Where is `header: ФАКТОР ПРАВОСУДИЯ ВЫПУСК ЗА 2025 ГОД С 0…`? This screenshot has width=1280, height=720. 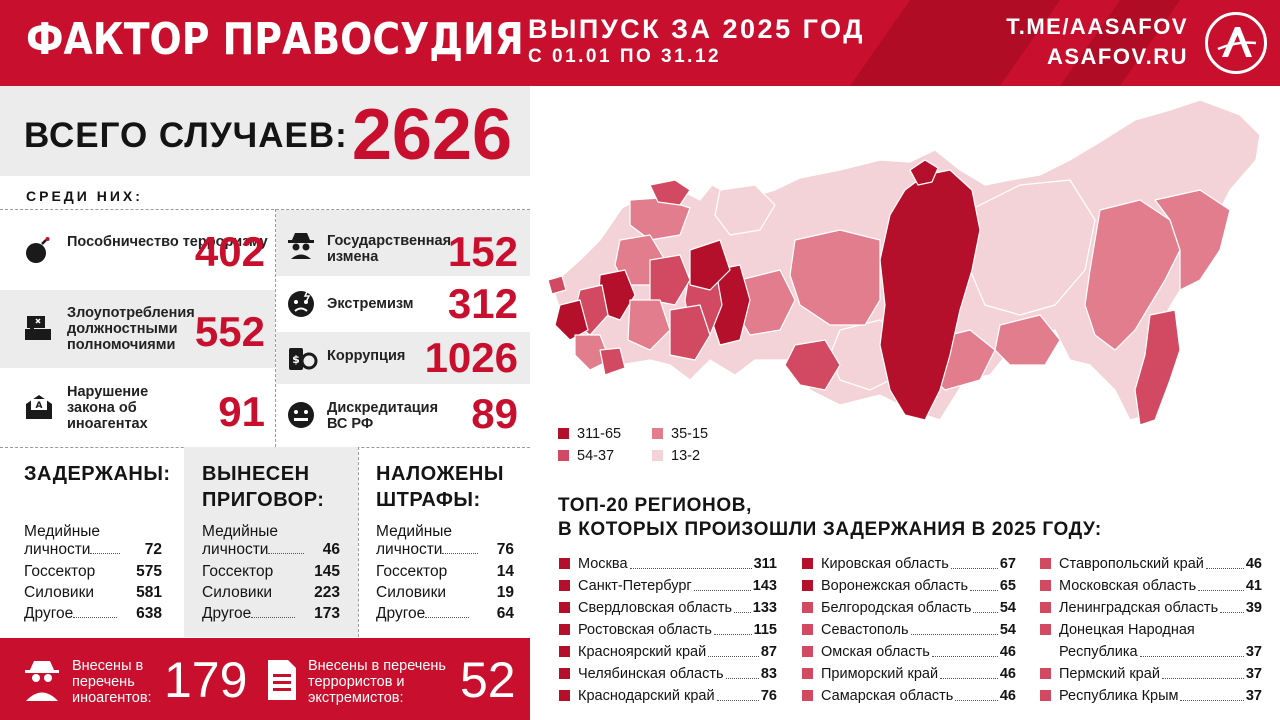 header: ФАКТОР ПРАВОСУДИЯ ВЫПУСК ЗА 2025 ГОД С 0… is located at coordinates (640, 43).